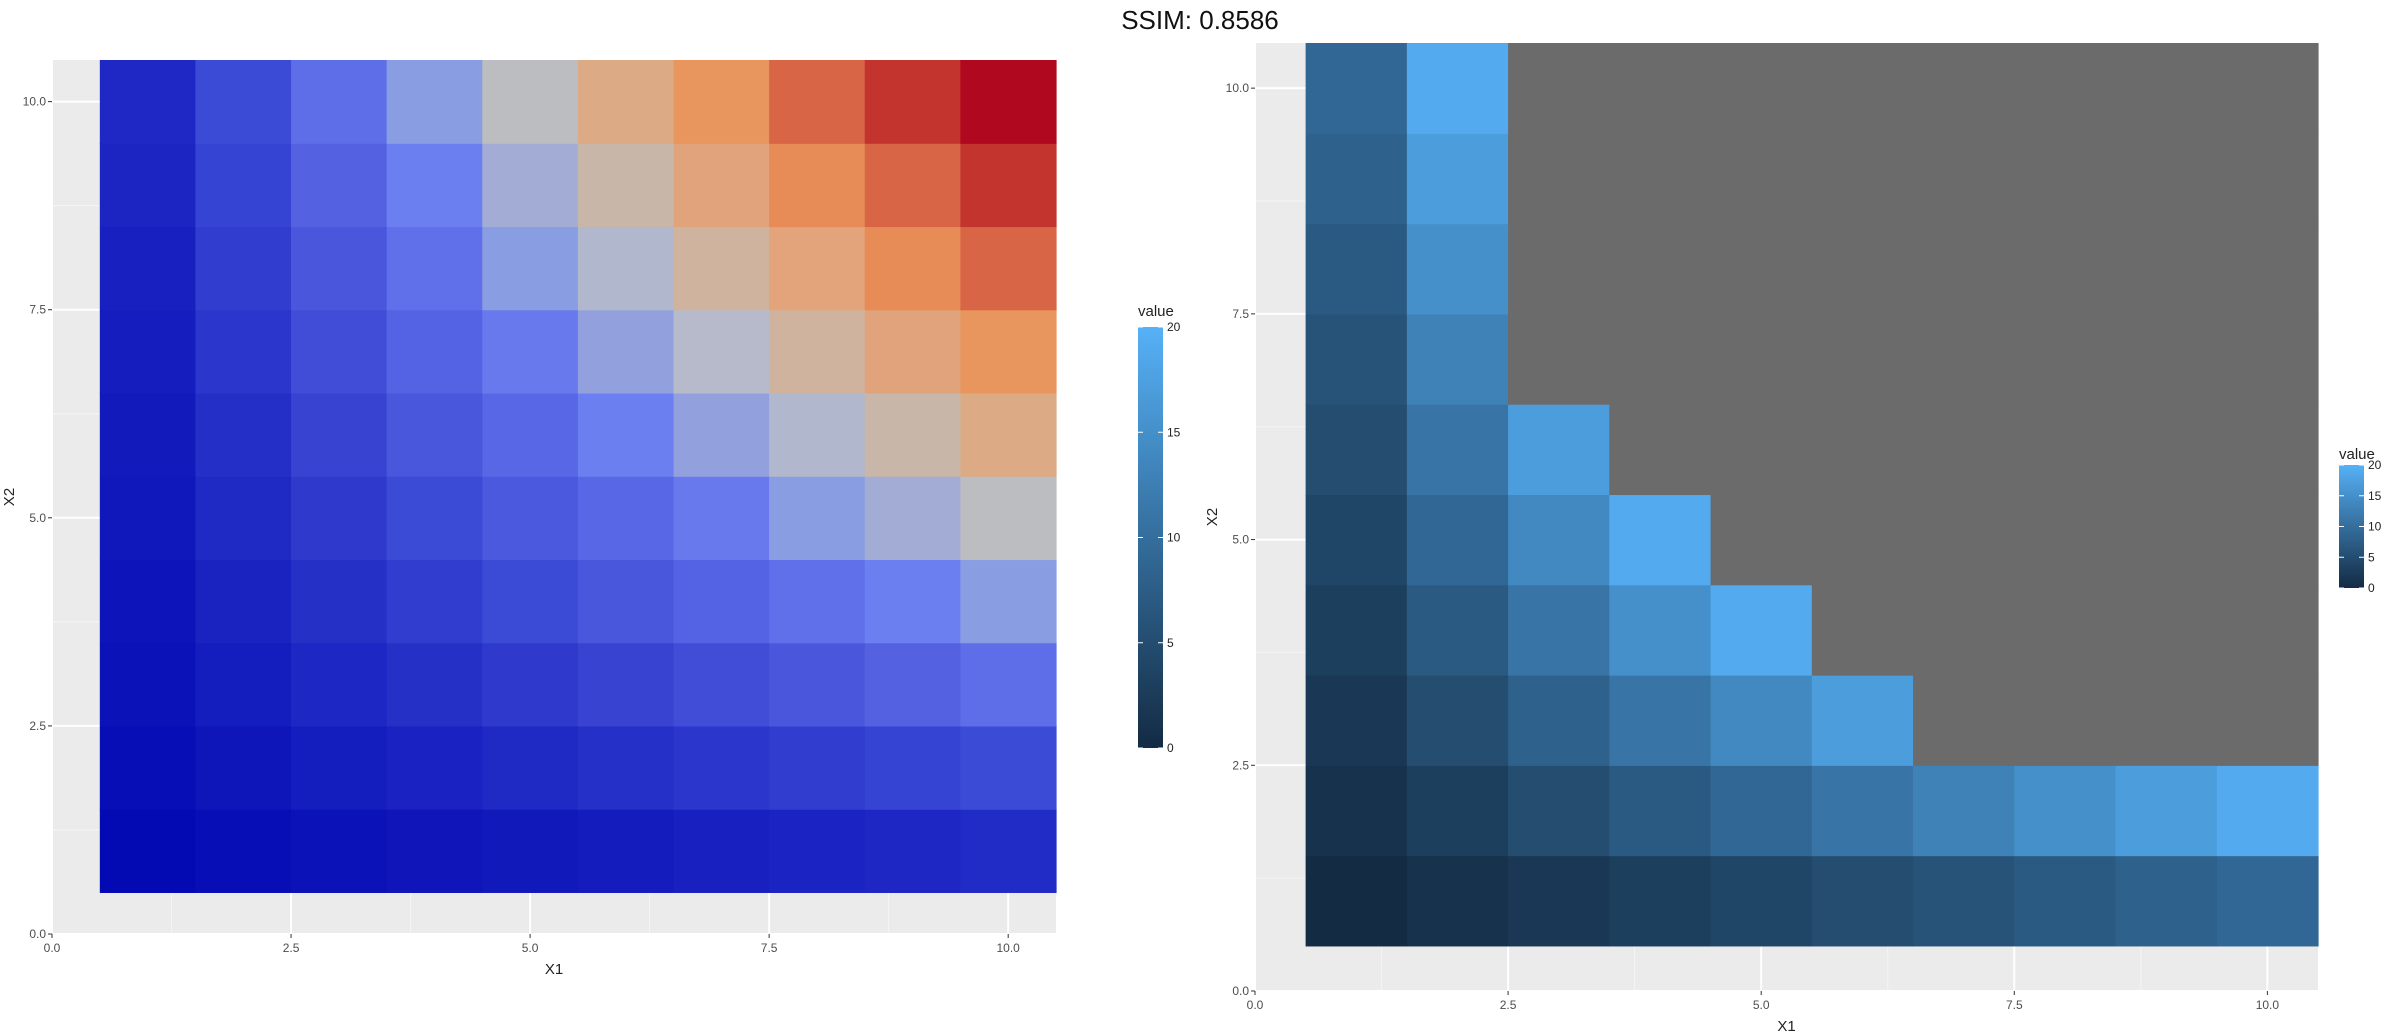 The width and height of the screenshot is (2400, 1034). Describe the element at coordinates (37, 518) in the screenshot. I see `y-tick-label: 5.0` at that location.